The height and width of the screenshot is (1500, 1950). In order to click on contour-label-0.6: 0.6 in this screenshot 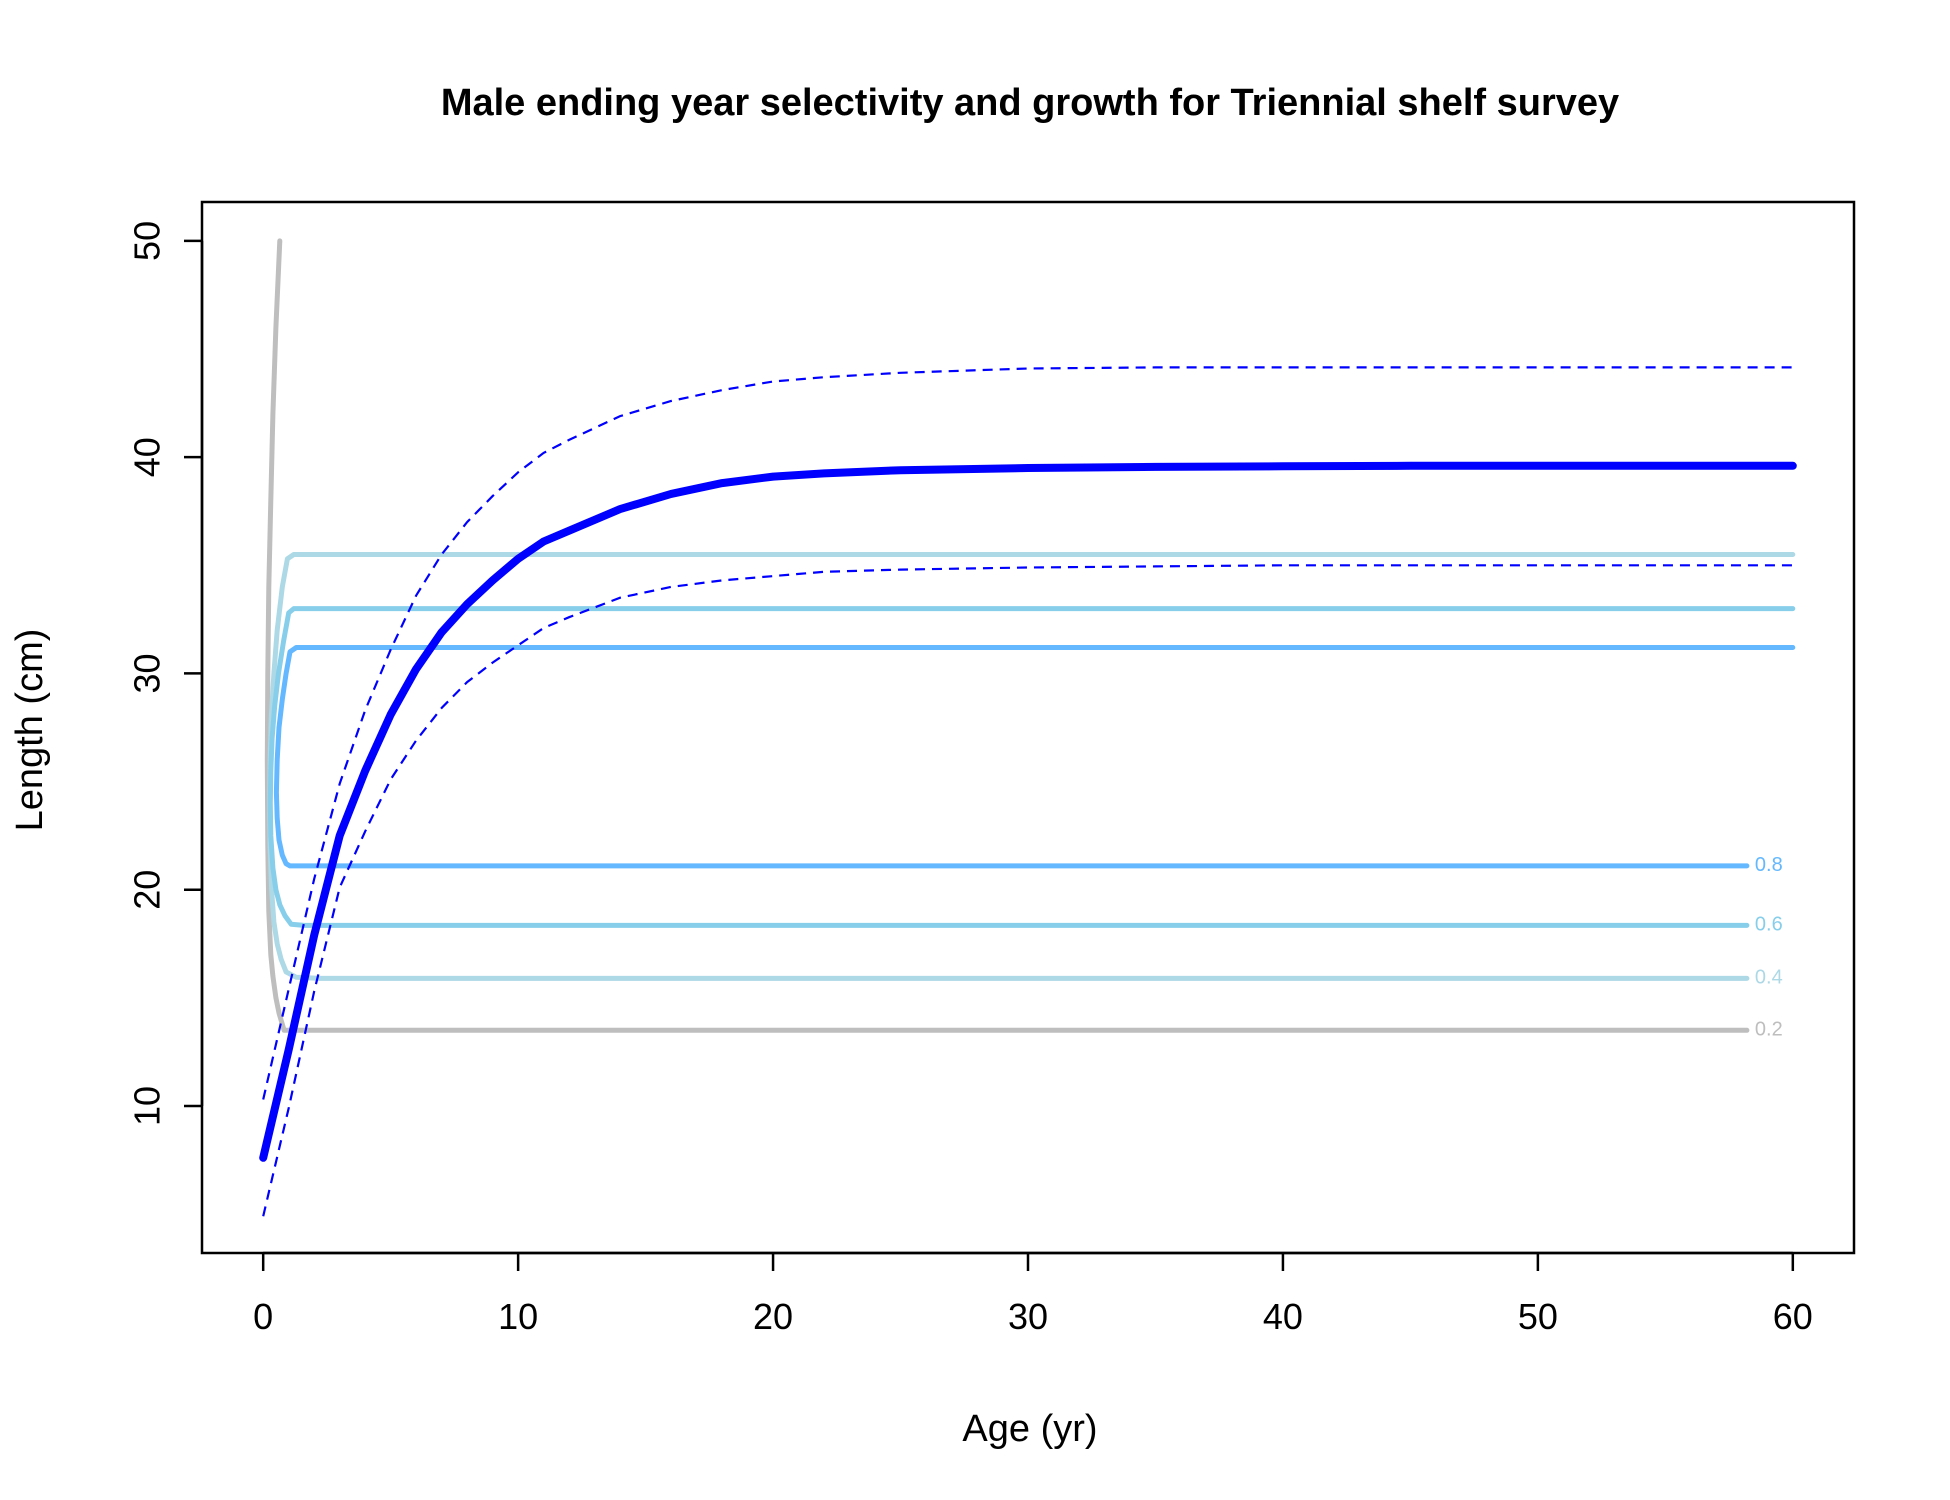, I will do `click(1769, 925)`.